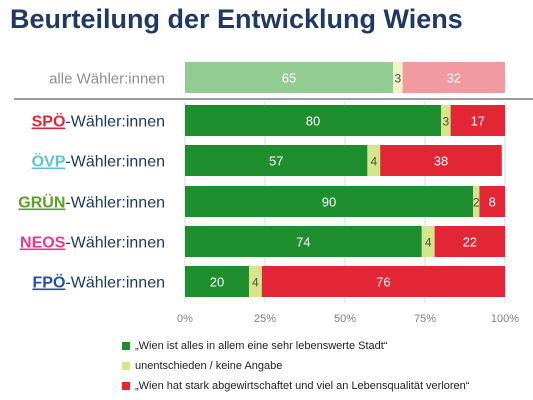 Image resolution: width=533 pixels, height=400 pixels. I want to click on data-label: 22, so click(470, 242).